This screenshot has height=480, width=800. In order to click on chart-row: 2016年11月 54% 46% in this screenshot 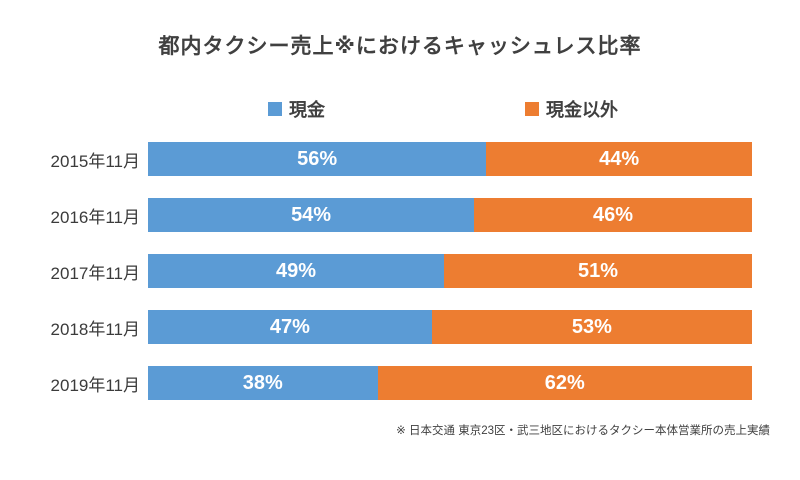, I will do `click(387, 215)`.